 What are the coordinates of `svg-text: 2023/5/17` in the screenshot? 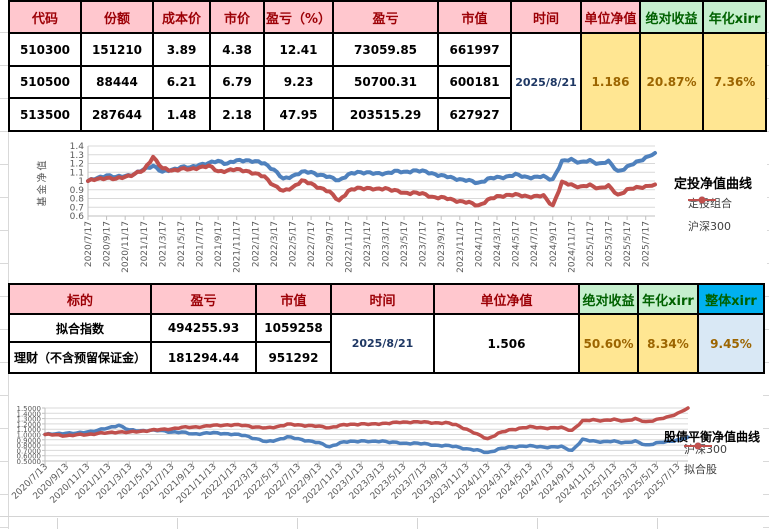 It's located at (405, 244).